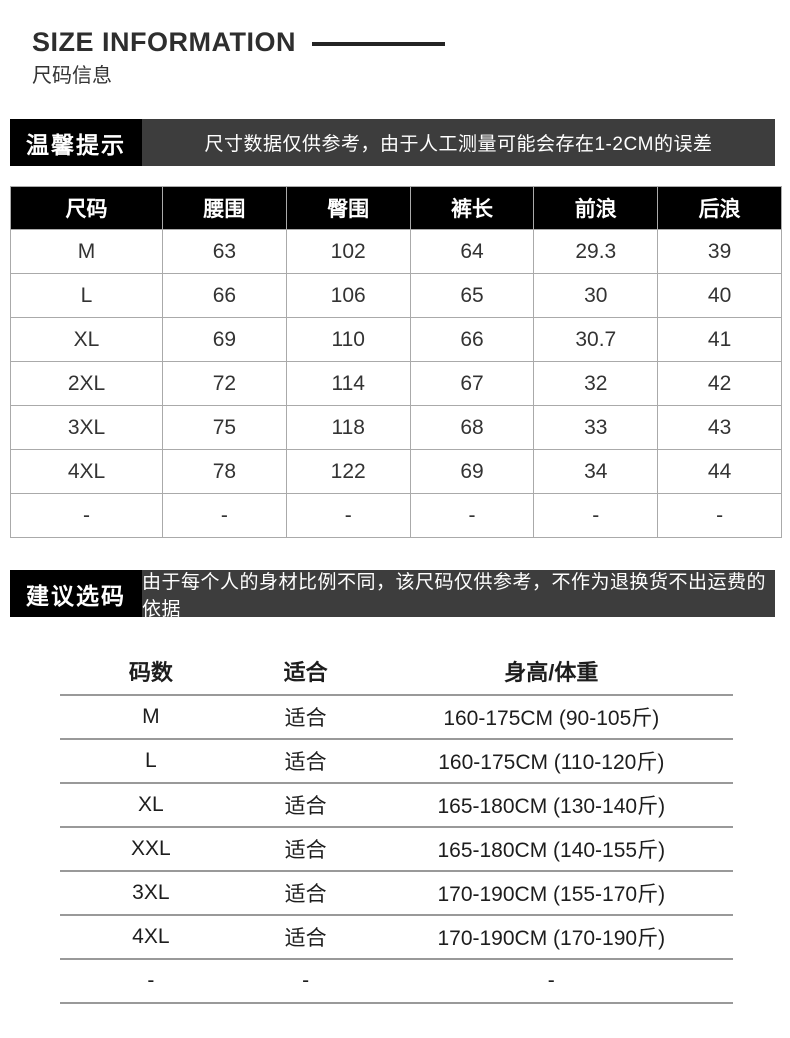  I want to click on table-cell: 44, so click(719, 471).